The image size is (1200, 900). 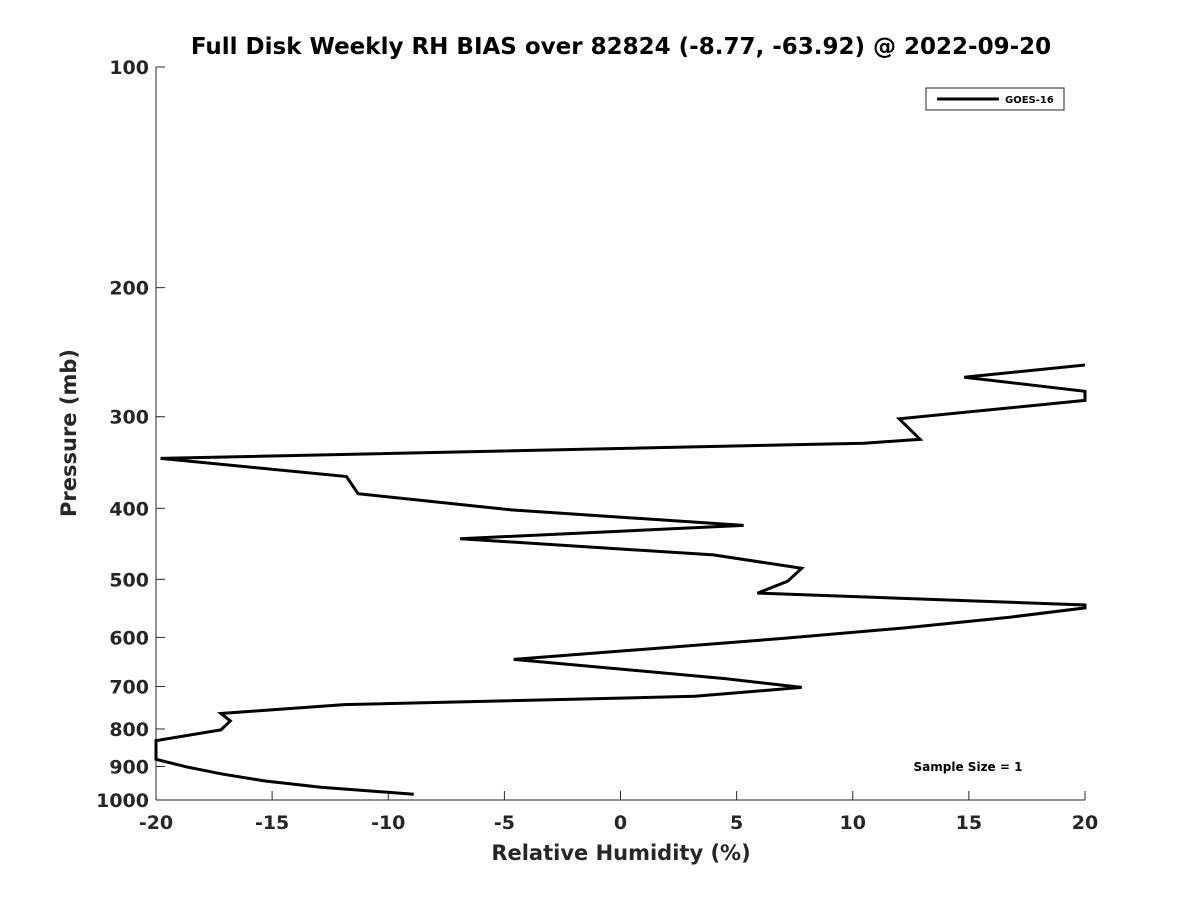 What do you see at coordinates (129, 418) in the screenshot?
I see `y-tick-label: 300` at bounding box center [129, 418].